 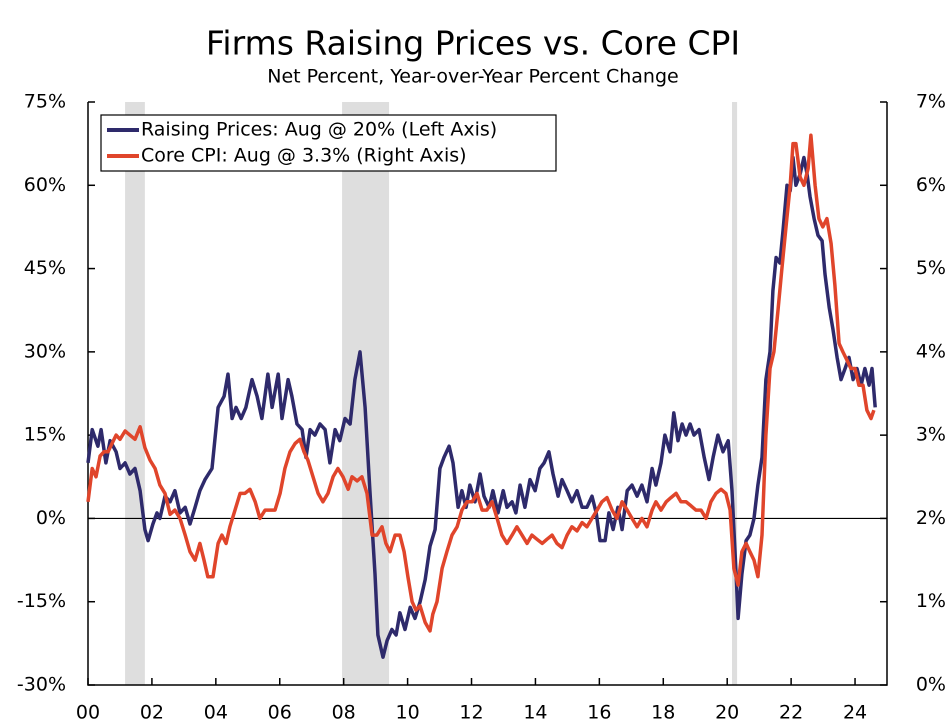 What do you see at coordinates (51, 518) in the screenshot?
I see `y-tick-label: 0%` at bounding box center [51, 518].